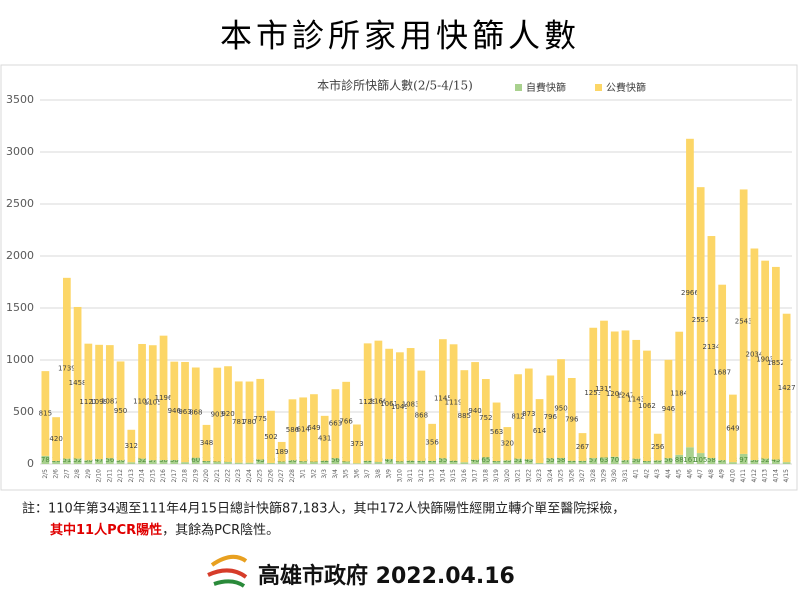  Describe the element at coordinates (732, 476) in the screenshot. I see `x-tick-label: 4/10` at that location.